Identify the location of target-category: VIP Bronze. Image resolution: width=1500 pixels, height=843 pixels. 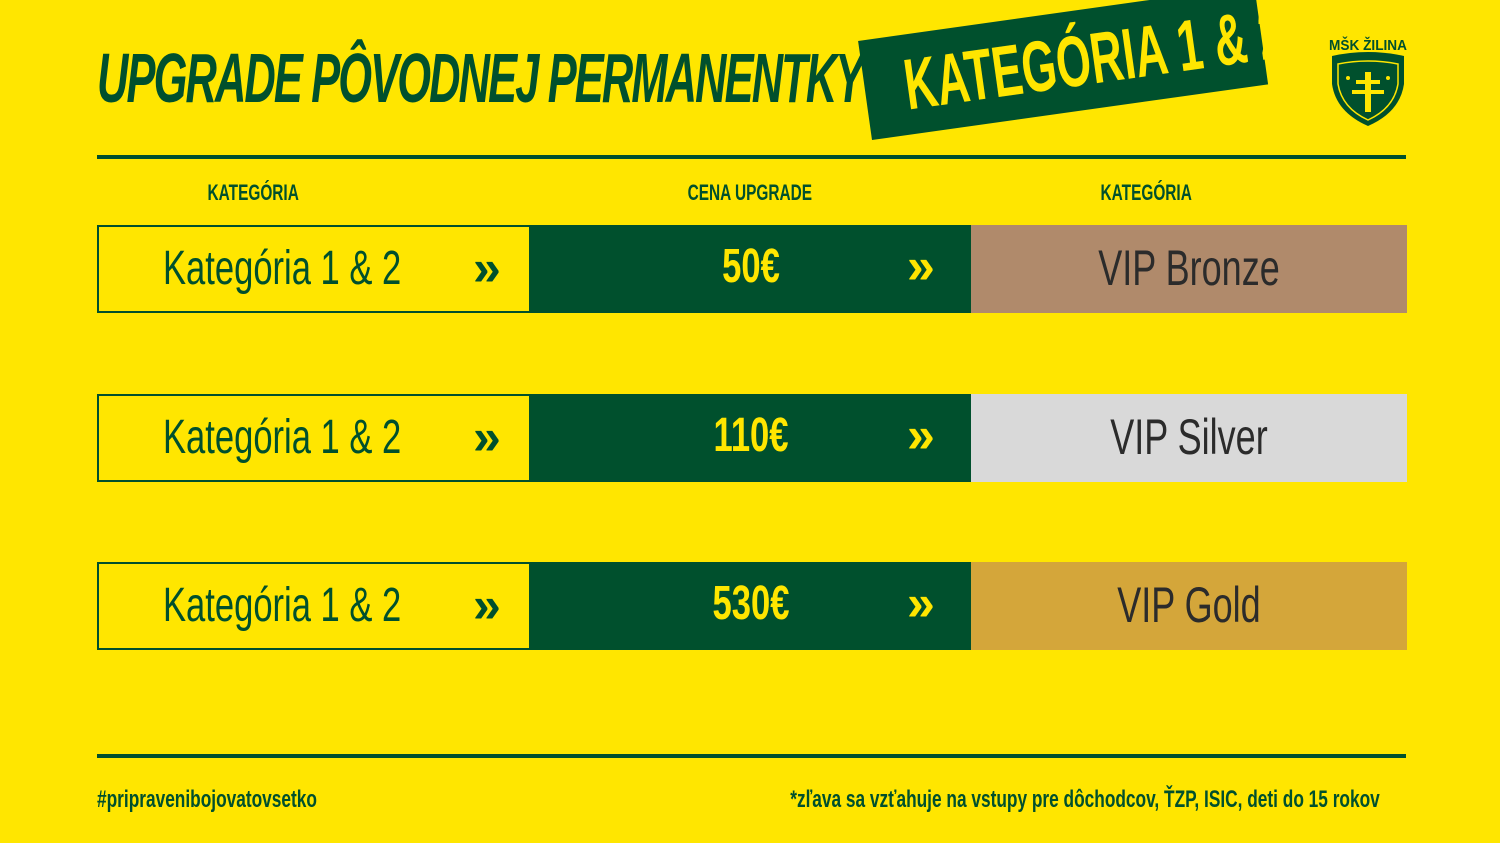
(1189, 269).